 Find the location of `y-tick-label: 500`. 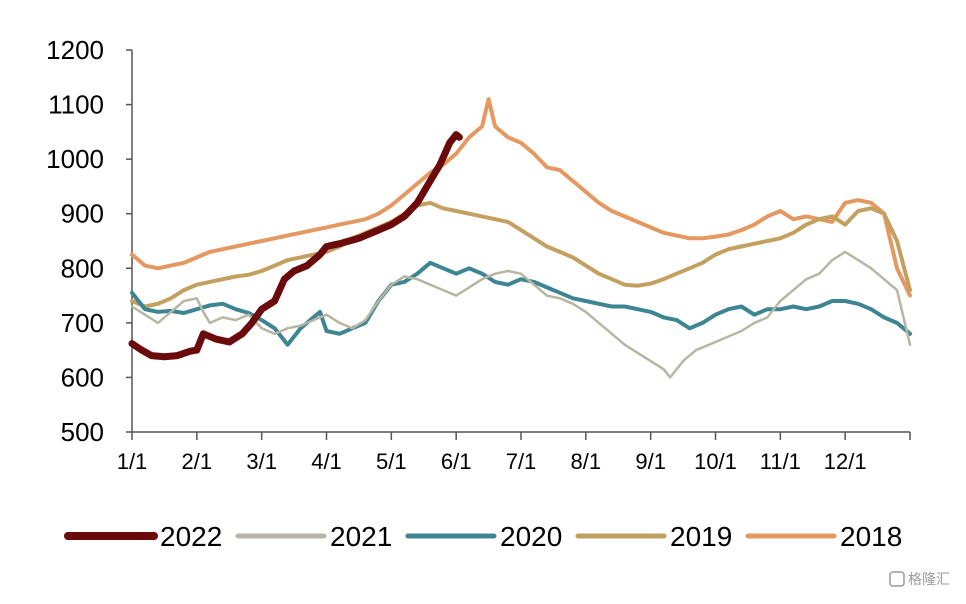

y-tick-label: 500 is located at coordinates (82, 432).